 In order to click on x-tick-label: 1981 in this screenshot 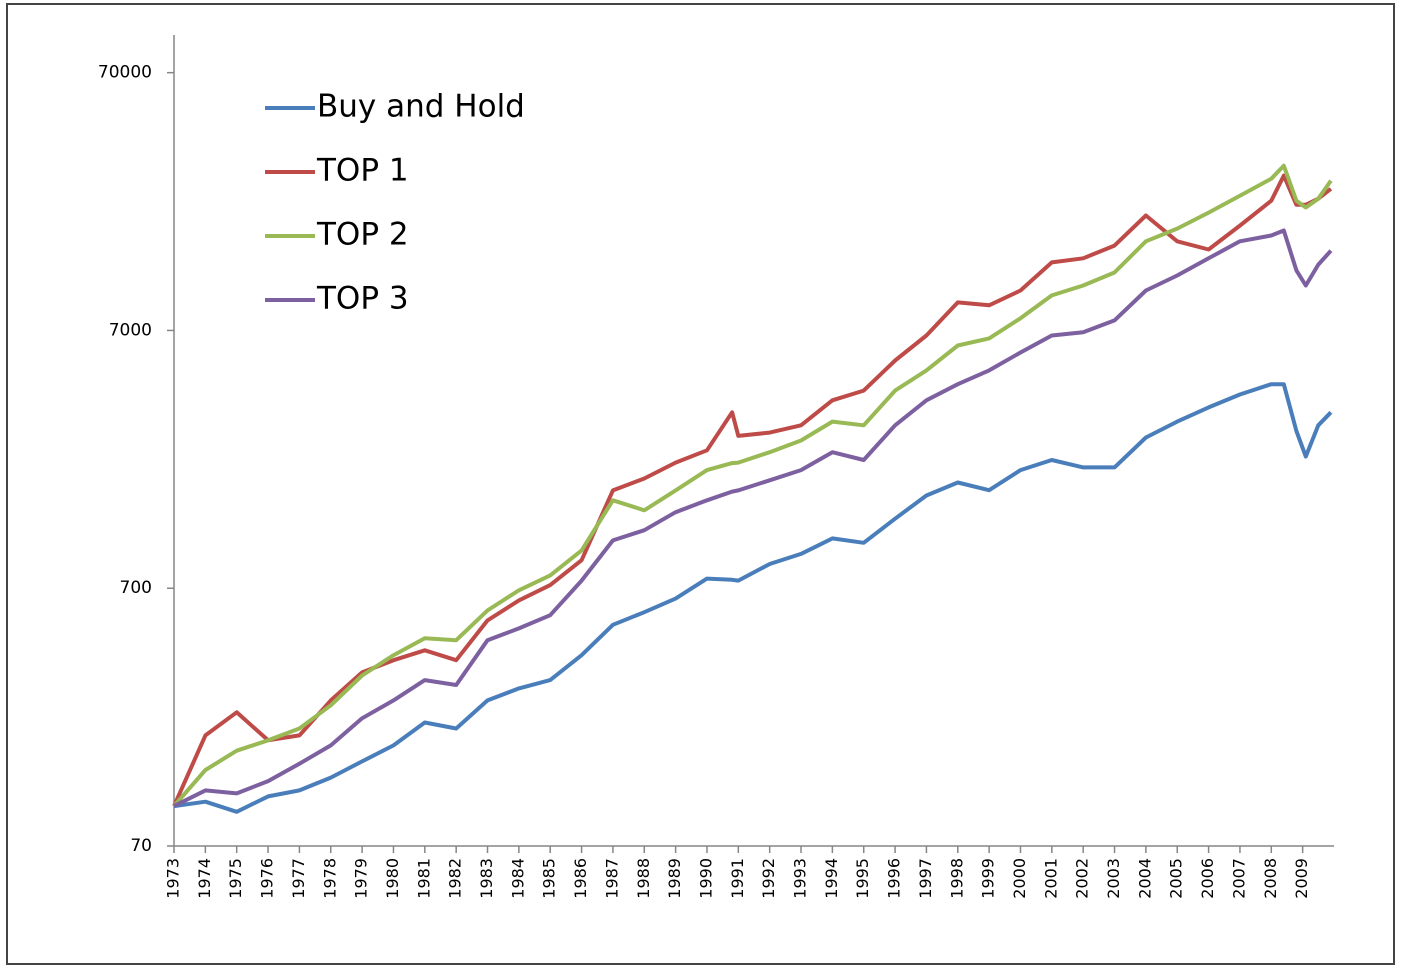, I will do `click(423, 878)`.